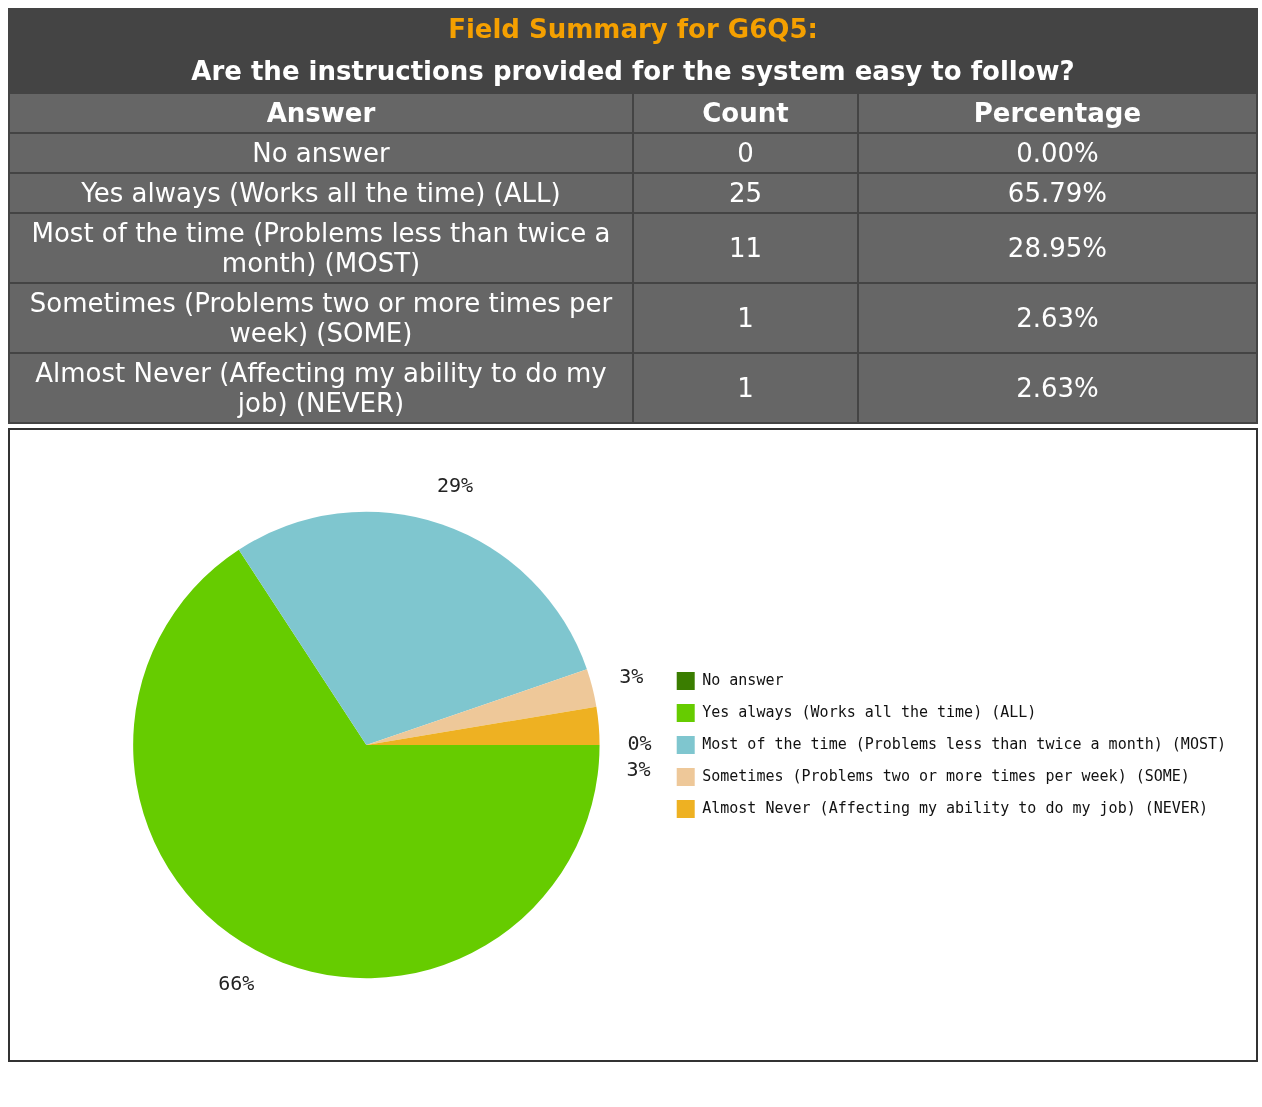  What do you see at coordinates (321, 318) in the screenshot?
I see `category-label: Sometimes (Problems two or more times per week) (SOME)` at bounding box center [321, 318].